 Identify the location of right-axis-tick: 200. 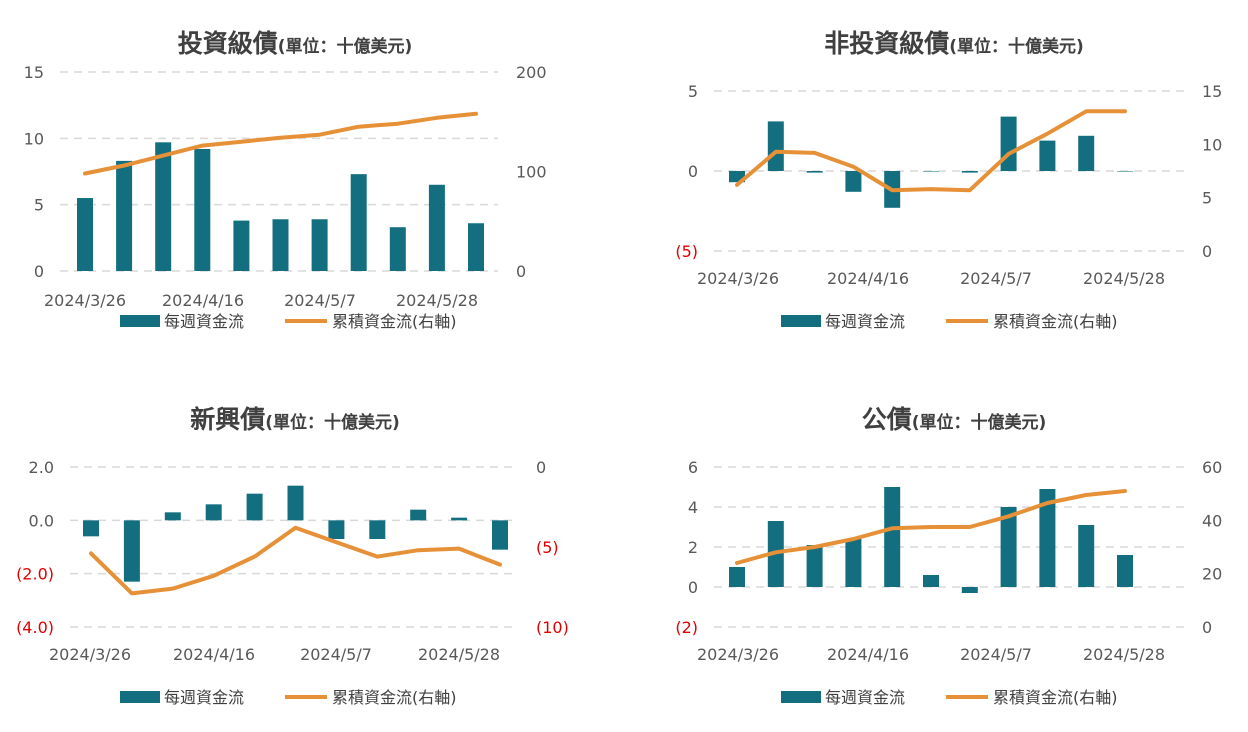
(531, 72).